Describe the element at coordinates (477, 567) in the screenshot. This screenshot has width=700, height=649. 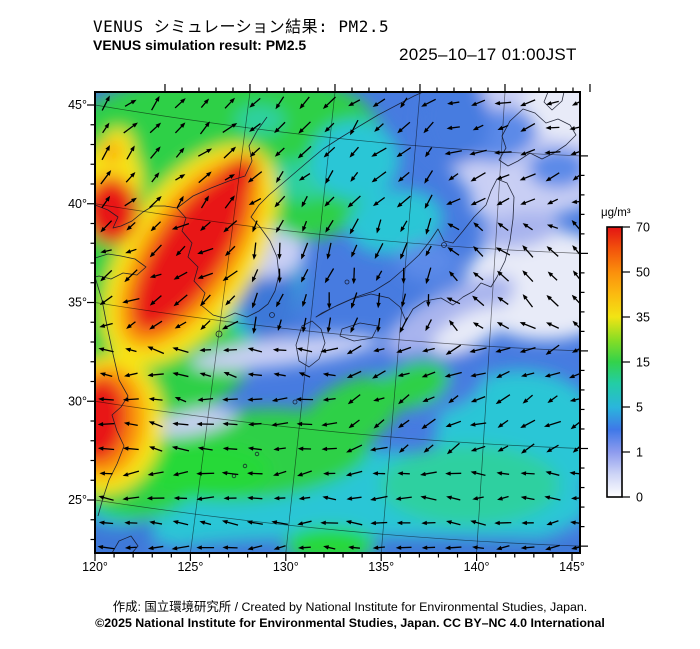
I see `lon-tick-label: 140°` at that location.